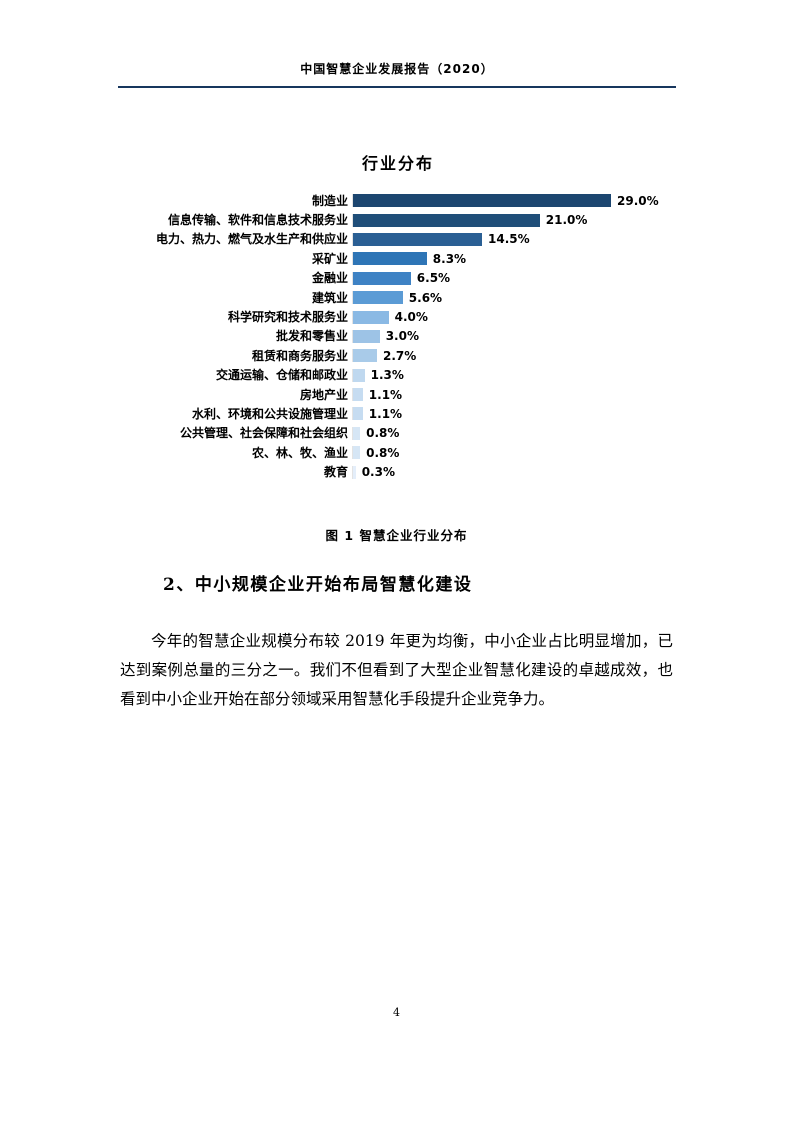  I want to click on bar-value-label: 21.0%, so click(566, 220).